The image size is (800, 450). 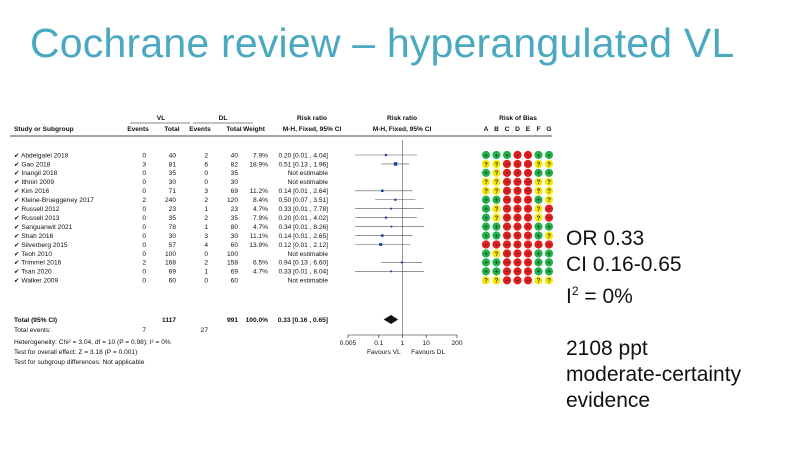 I want to click on bias-domain-D: D, so click(x=517, y=129).